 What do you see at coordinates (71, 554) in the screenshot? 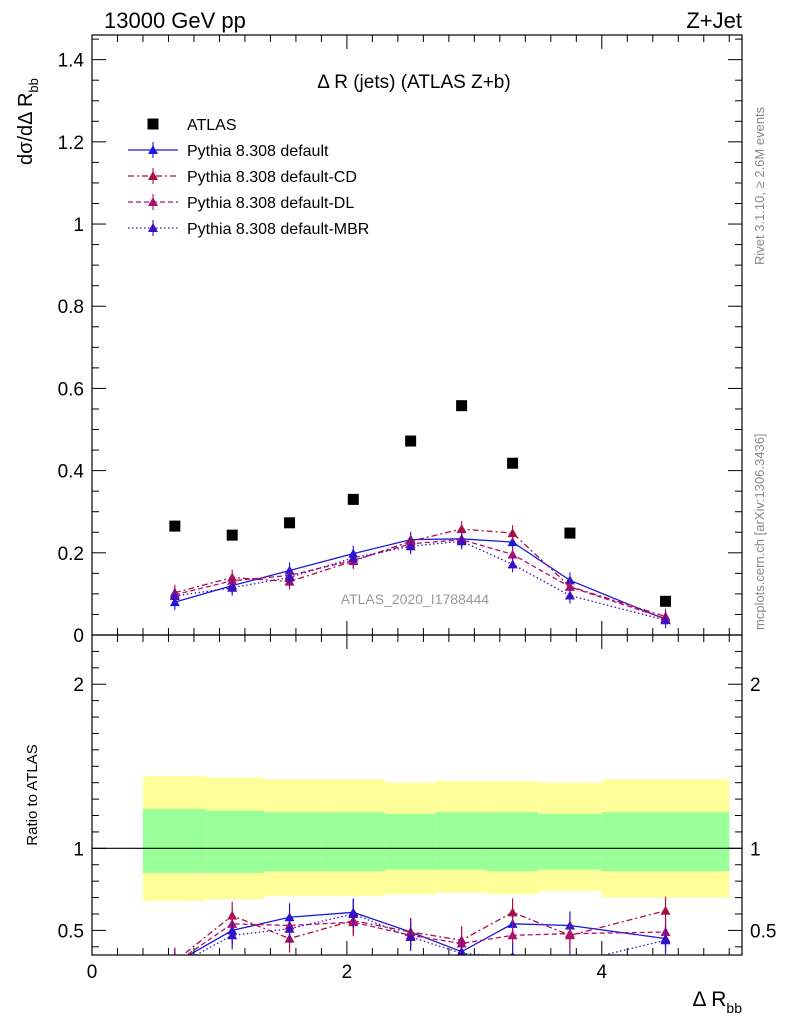
I see `main-y-tick-label: 0.2` at bounding box center [71, 554].